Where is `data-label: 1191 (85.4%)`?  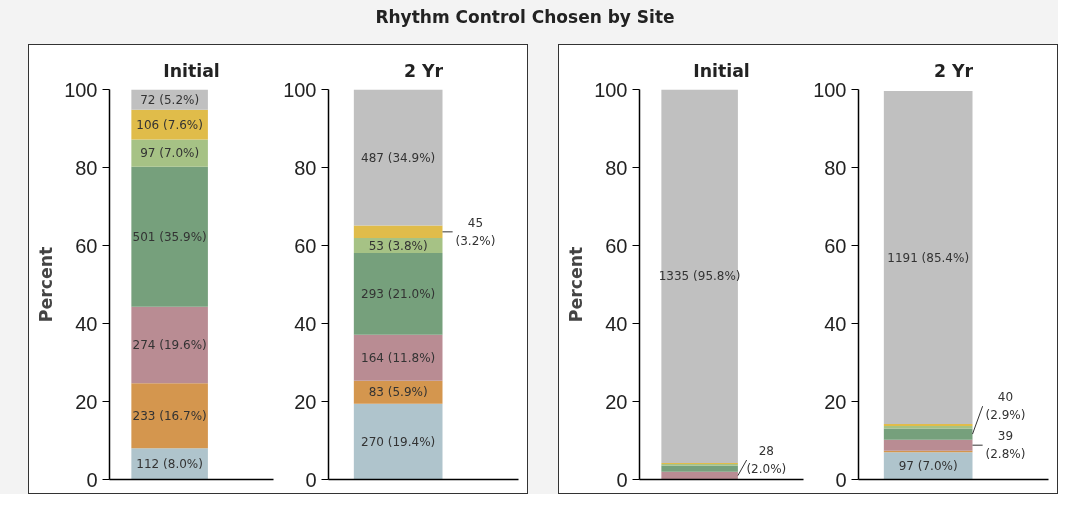 data-label: 1191 (85.4%) is located at coordinates (928, 257).